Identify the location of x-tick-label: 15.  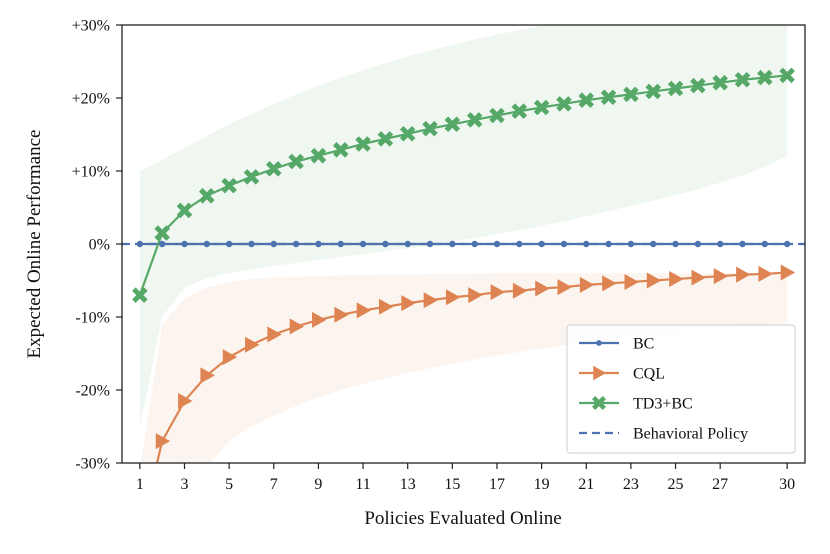
(452, 484).